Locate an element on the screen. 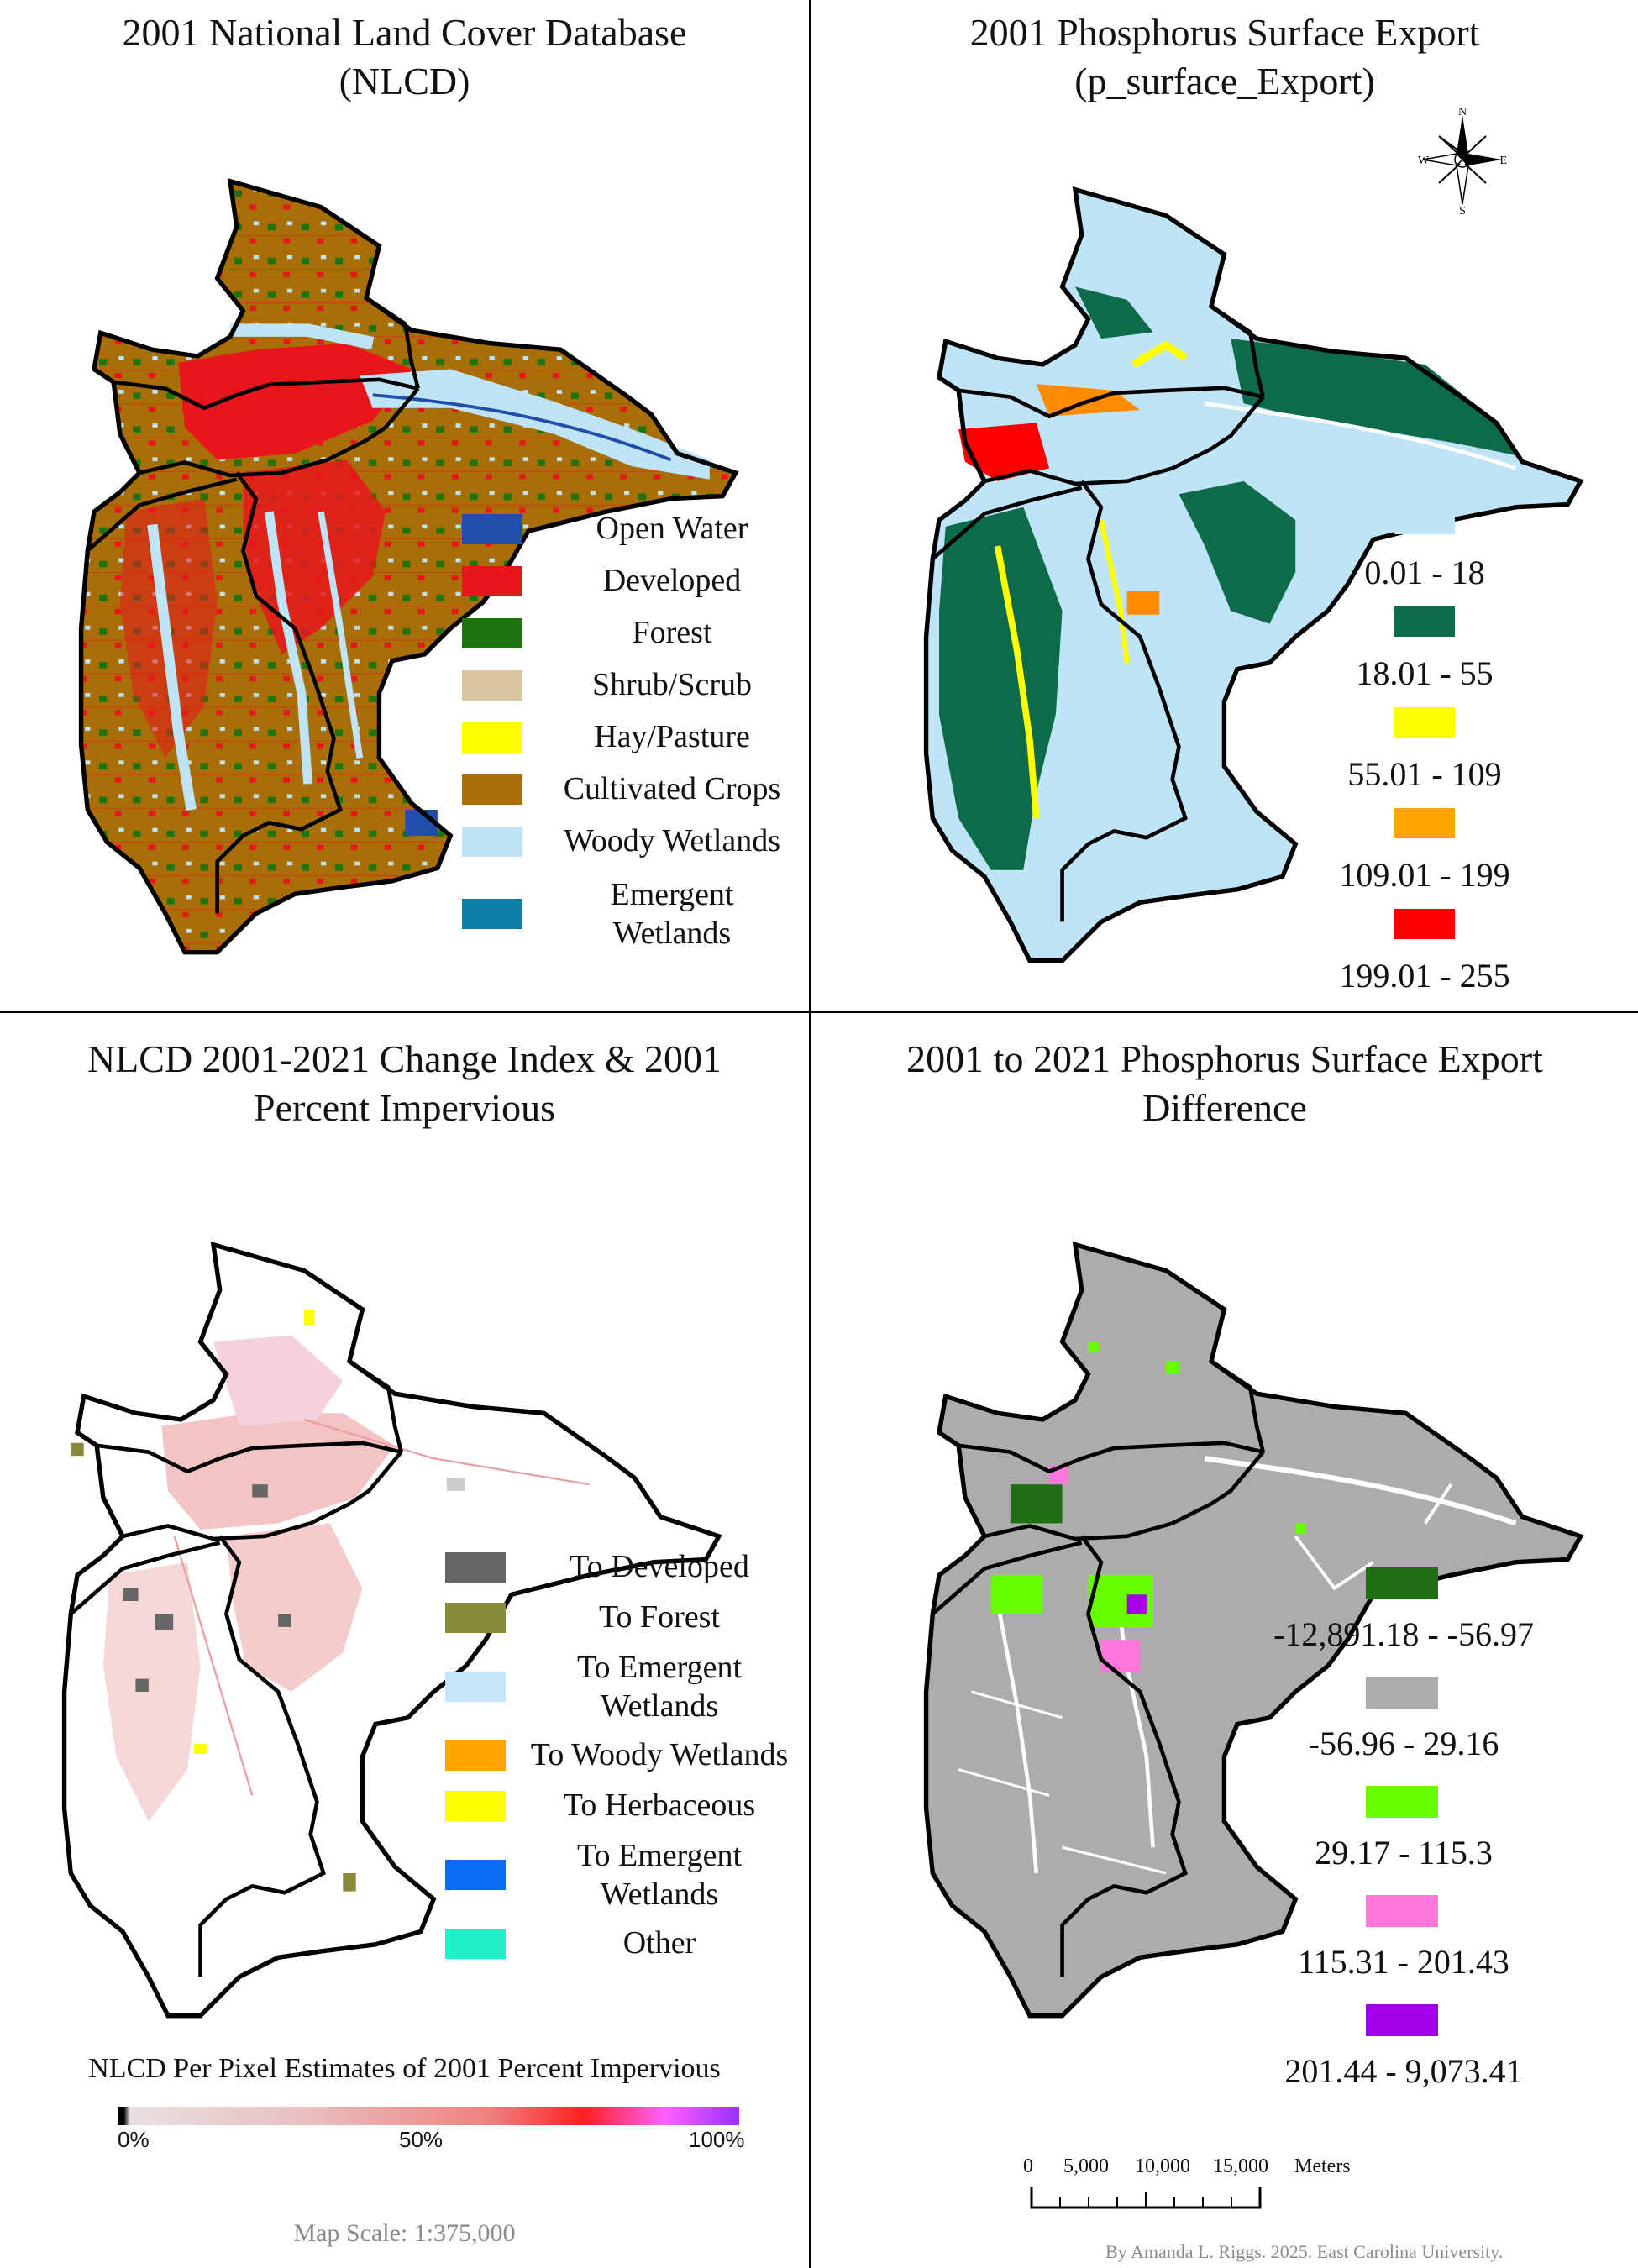  phos-label-5: 199.01 - 255 is located at coordinates (1424, 975).